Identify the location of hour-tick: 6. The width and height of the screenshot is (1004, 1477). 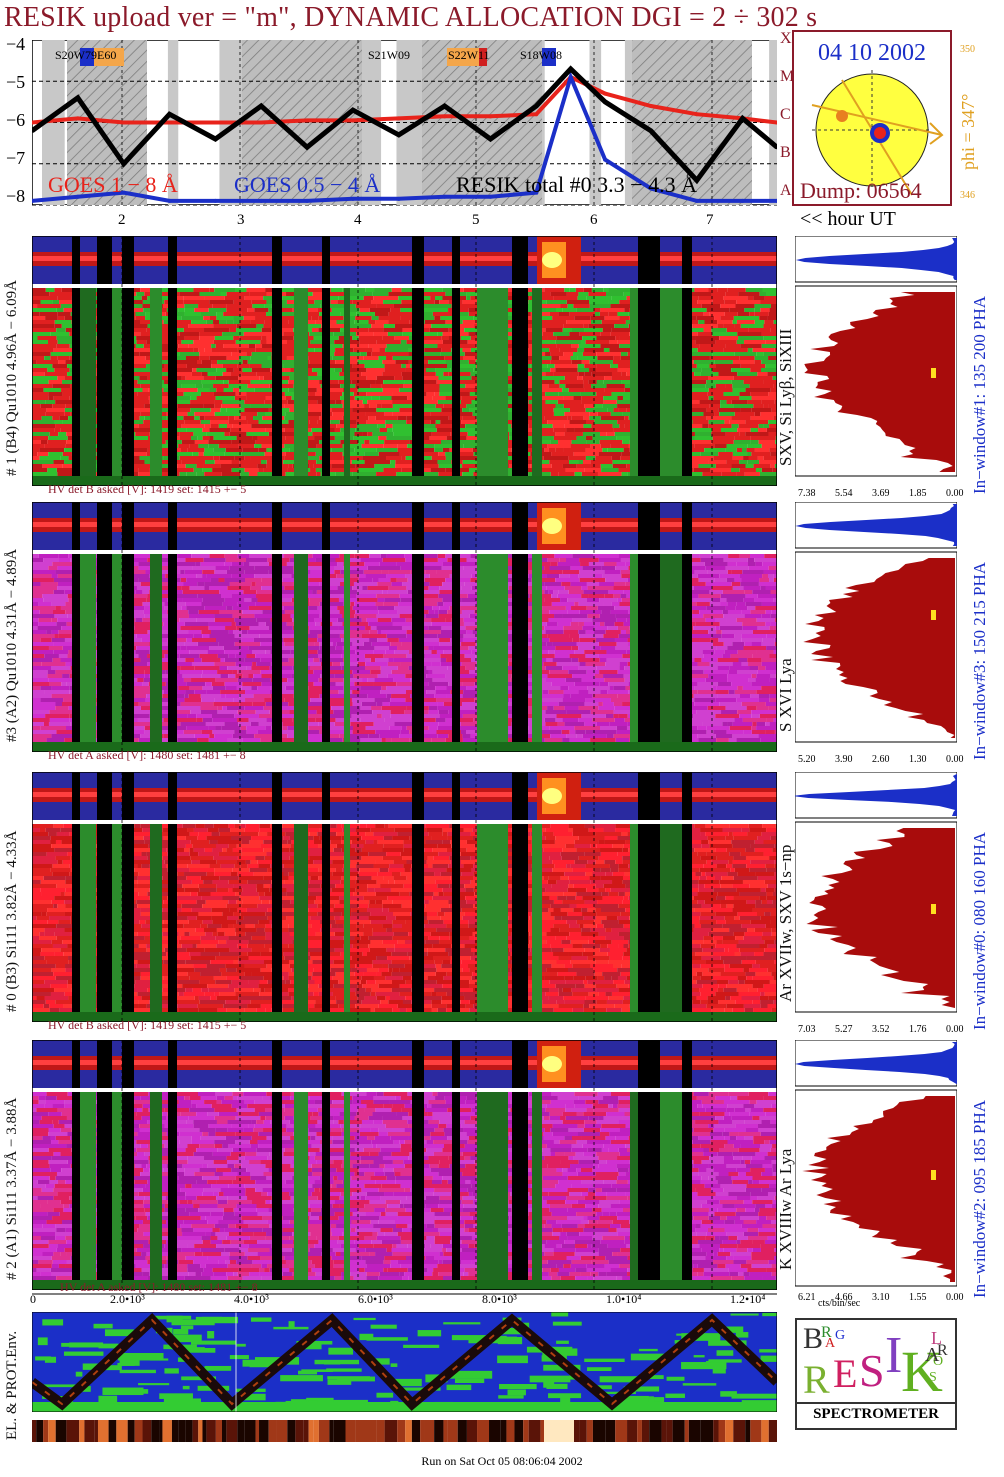
(594, 220).